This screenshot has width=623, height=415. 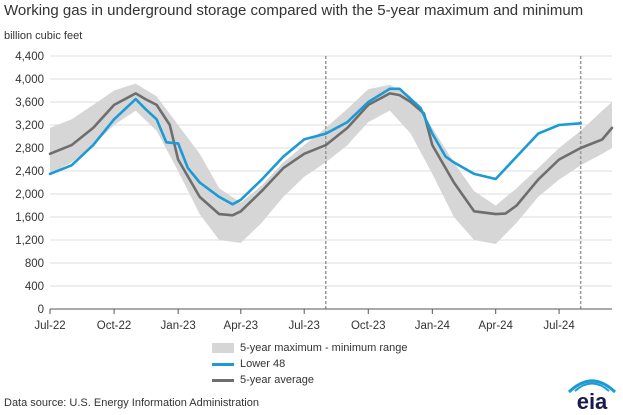 What do you see at coordinates (223, 364) in the screenshot?
I see `legend-swatch-lower48` at bounding box center [223, 364].